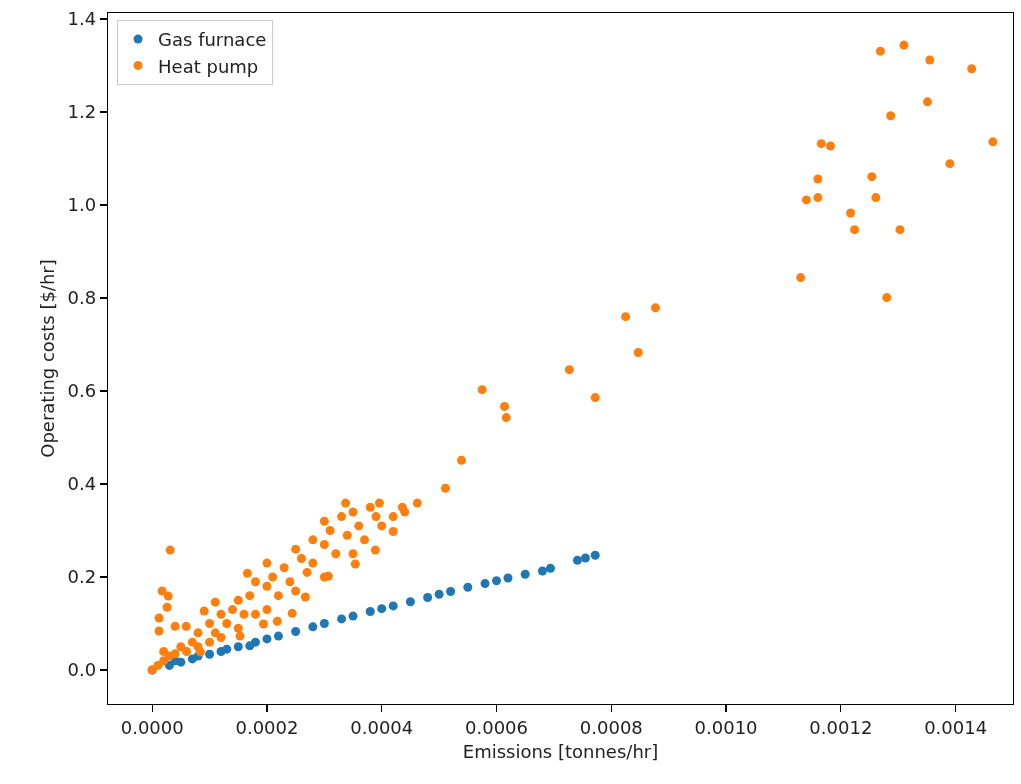  What do you see at coordinates (841, 727) in the screenshot?
I see `x-tick-label: 0.0012` at bounding box center [841, 727].